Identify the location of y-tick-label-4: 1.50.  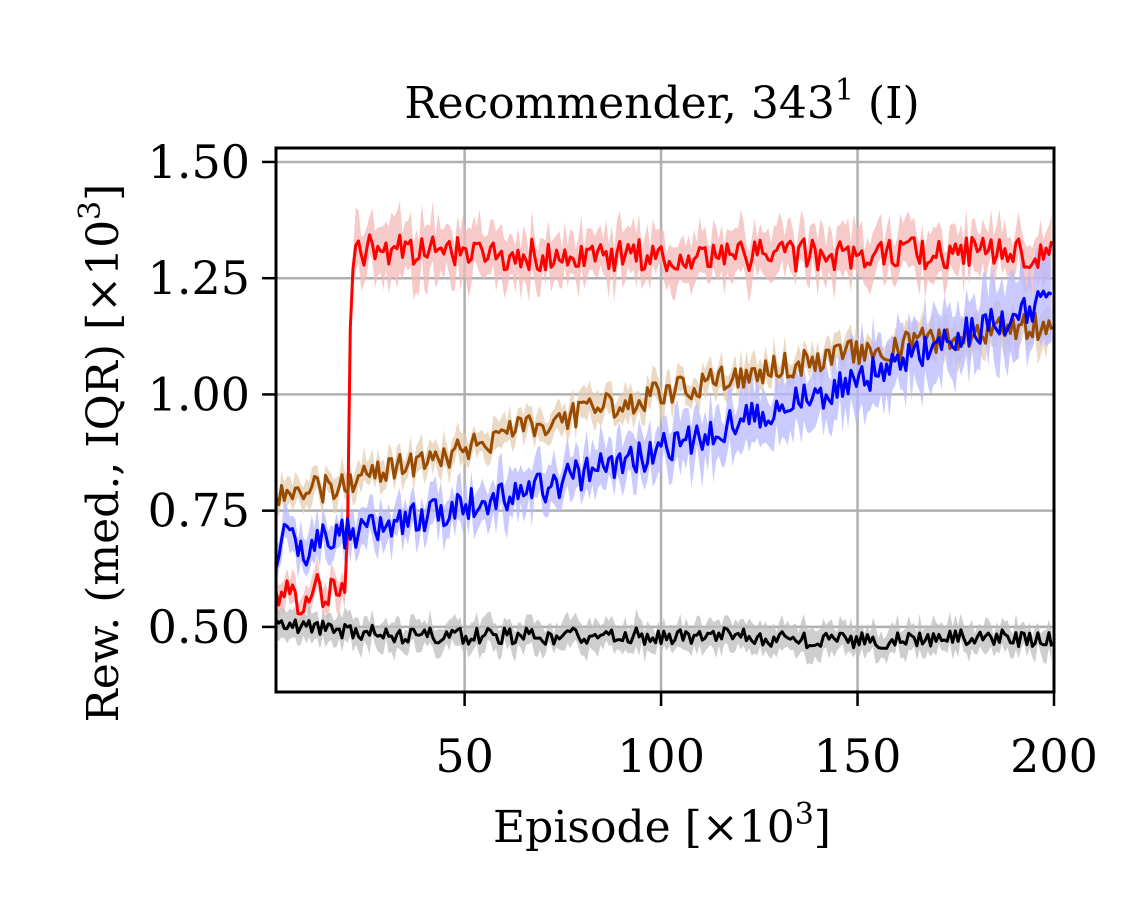
(199, 162).